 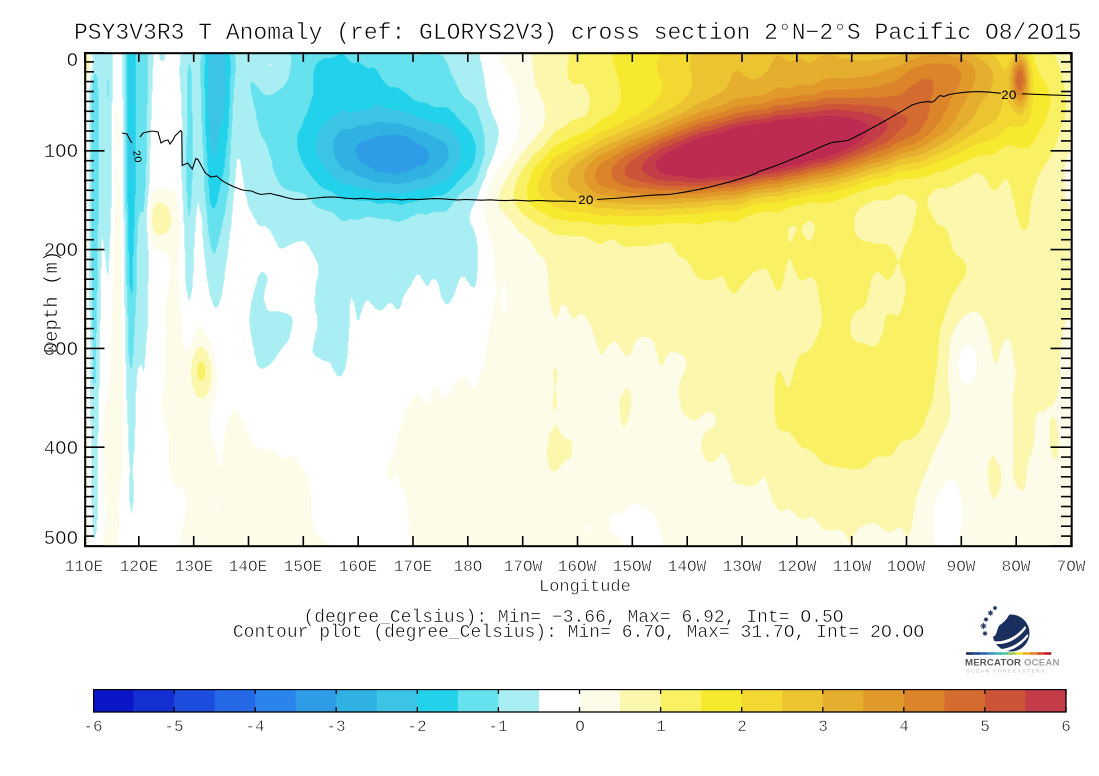 I want to click on svg-text: 2O, so click(x=136, y=156).